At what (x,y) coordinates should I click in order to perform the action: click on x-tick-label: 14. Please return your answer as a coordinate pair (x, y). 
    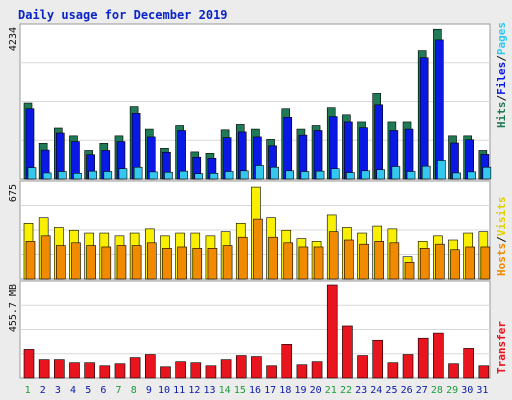
    Looking at the image, I should click on (225, 390).